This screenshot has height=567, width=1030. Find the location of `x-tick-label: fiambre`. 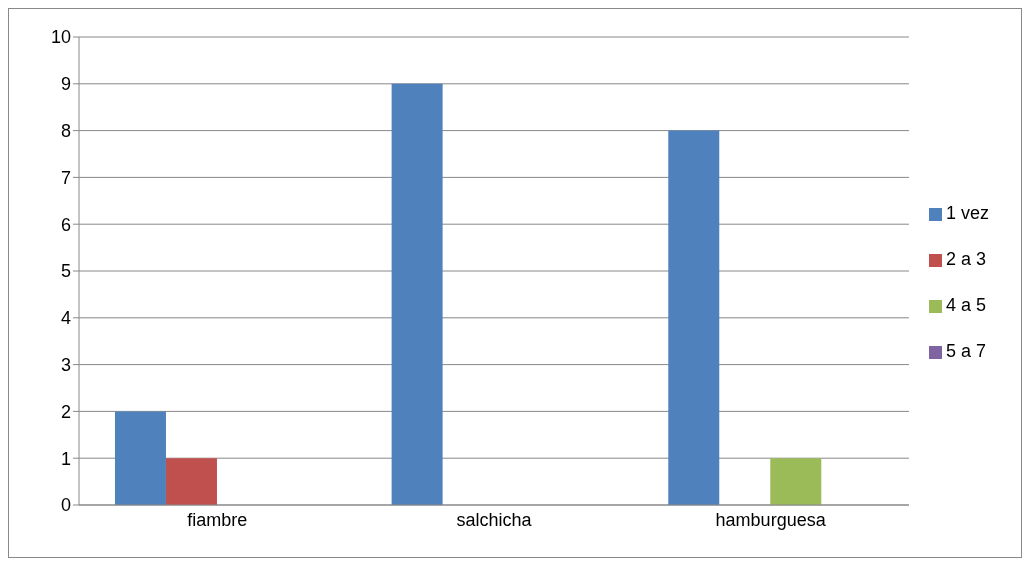

x-tick-label: fiambre is located at coordinates (217, 519).